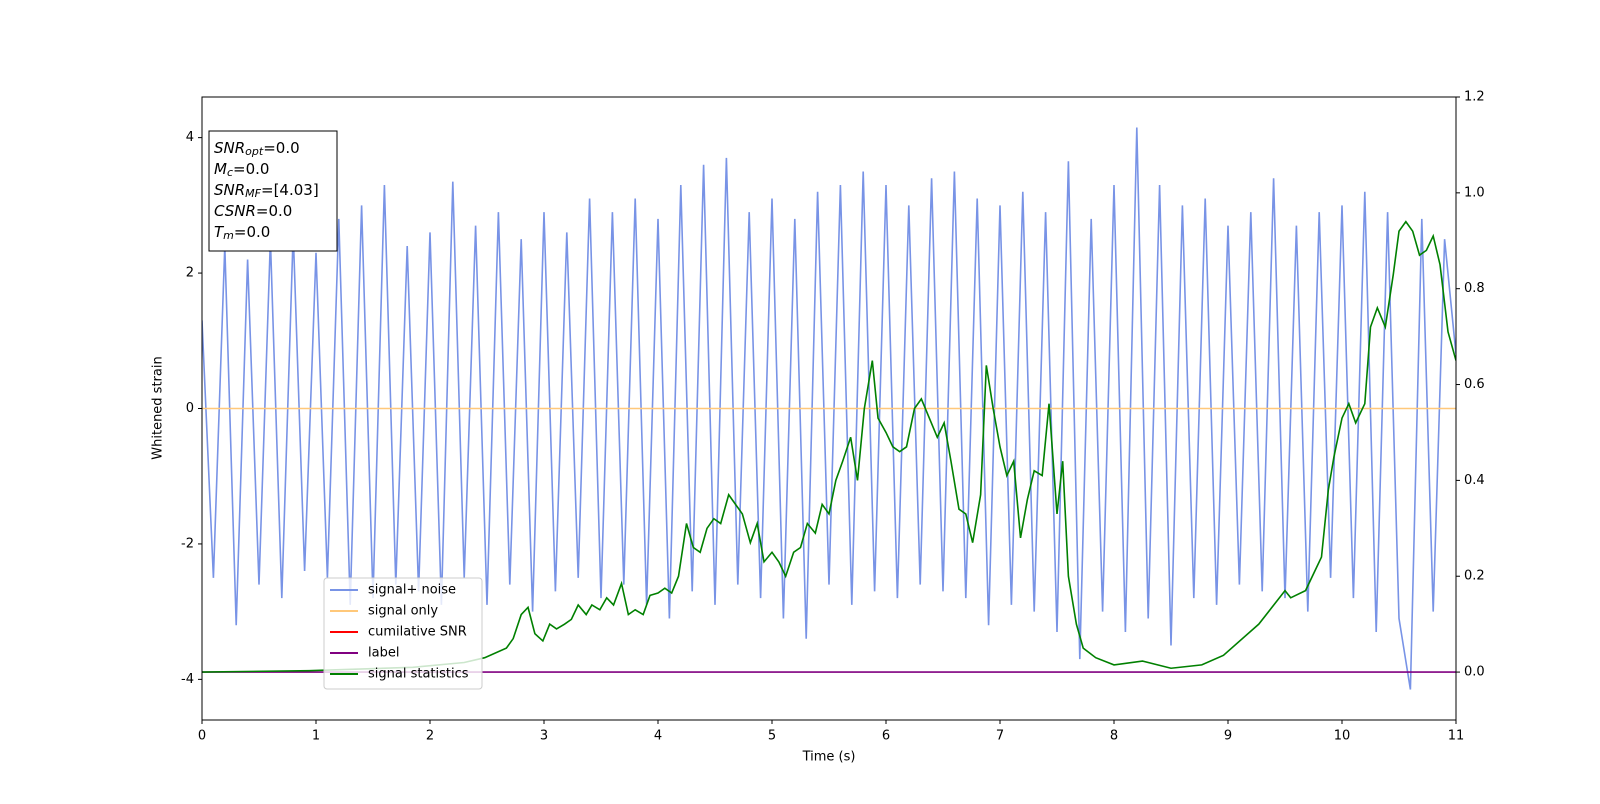  I want to click on x-tick-label: 10, so click(1342, 736).